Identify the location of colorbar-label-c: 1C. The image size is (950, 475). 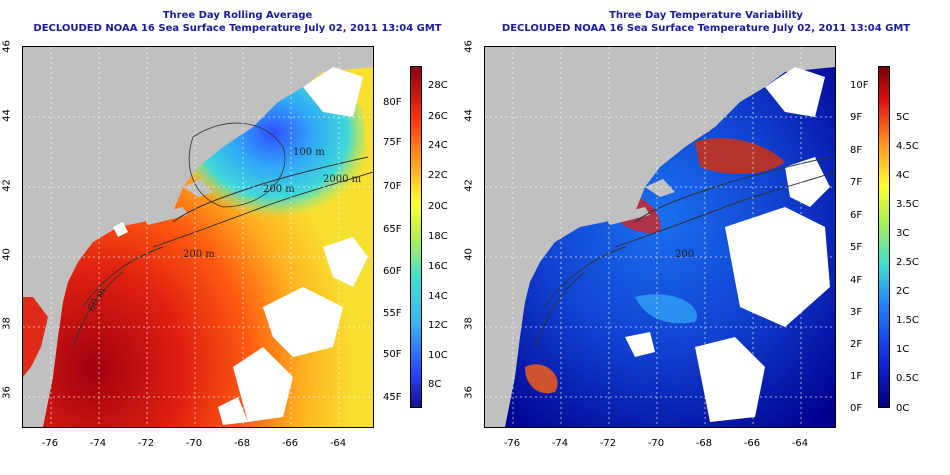
(903, 349).